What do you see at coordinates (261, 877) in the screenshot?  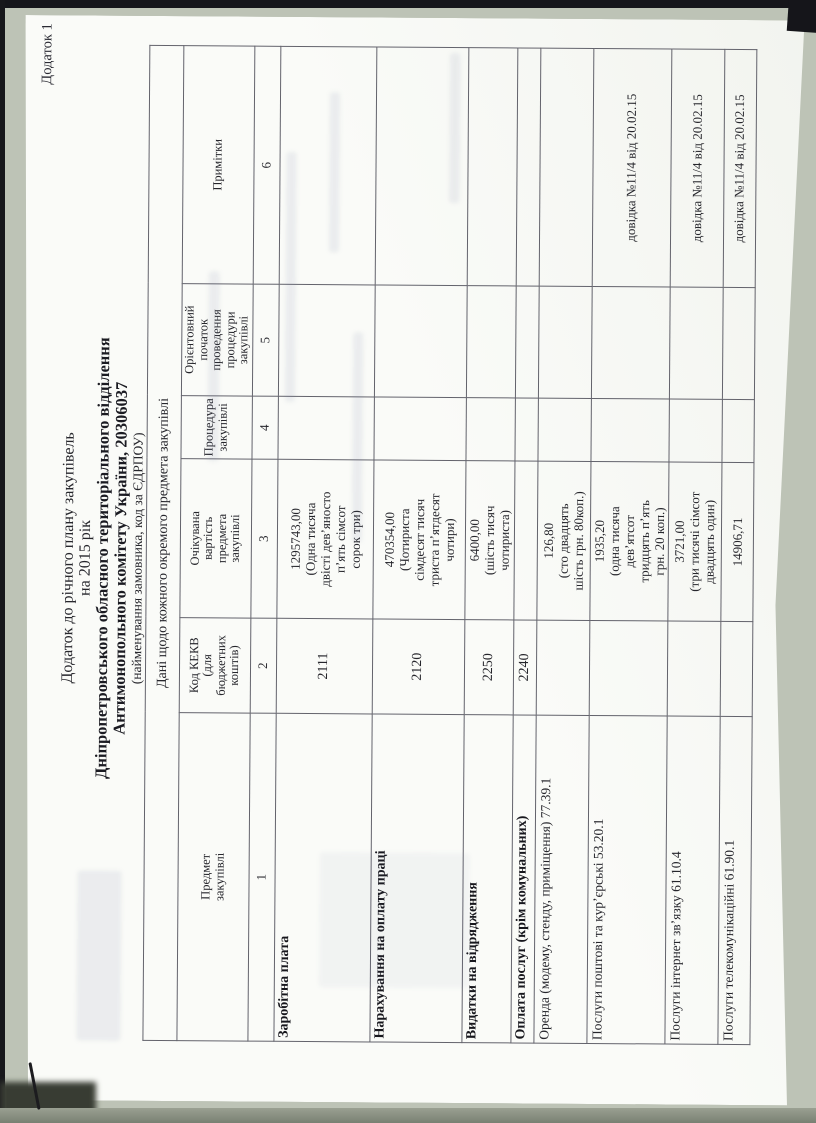 I see `column-number: 1` at bounding box center [261, 877].